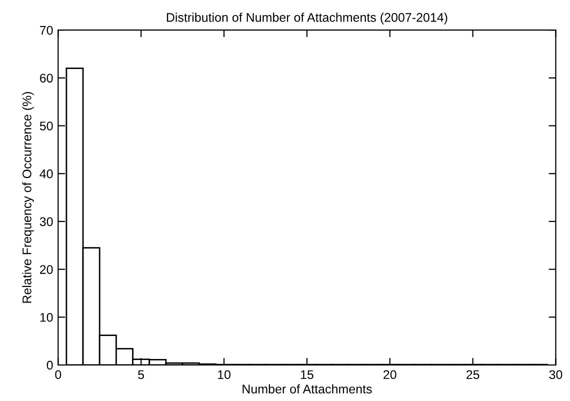 The height and width of the screenshot is (401, 570). What do you see at coordinates (307, 18) in the screenshot?
I see `chart-title: Distribution of Number of Attachments (2007-2014)` at bounding box center [307, 18].